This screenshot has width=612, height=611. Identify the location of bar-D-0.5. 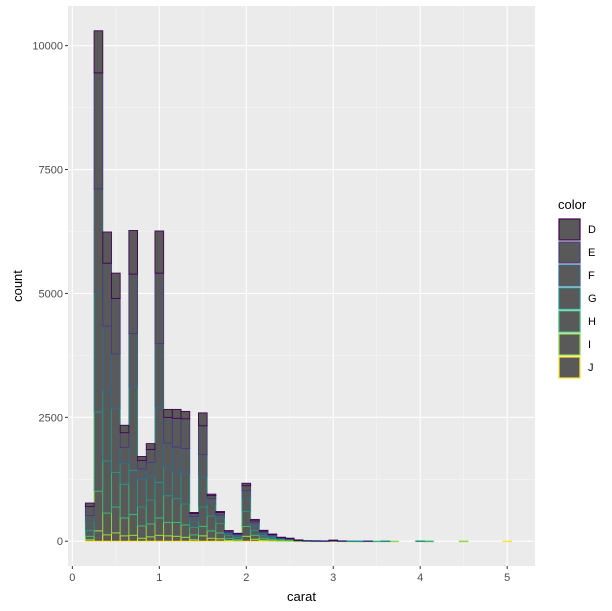
(116, 285).